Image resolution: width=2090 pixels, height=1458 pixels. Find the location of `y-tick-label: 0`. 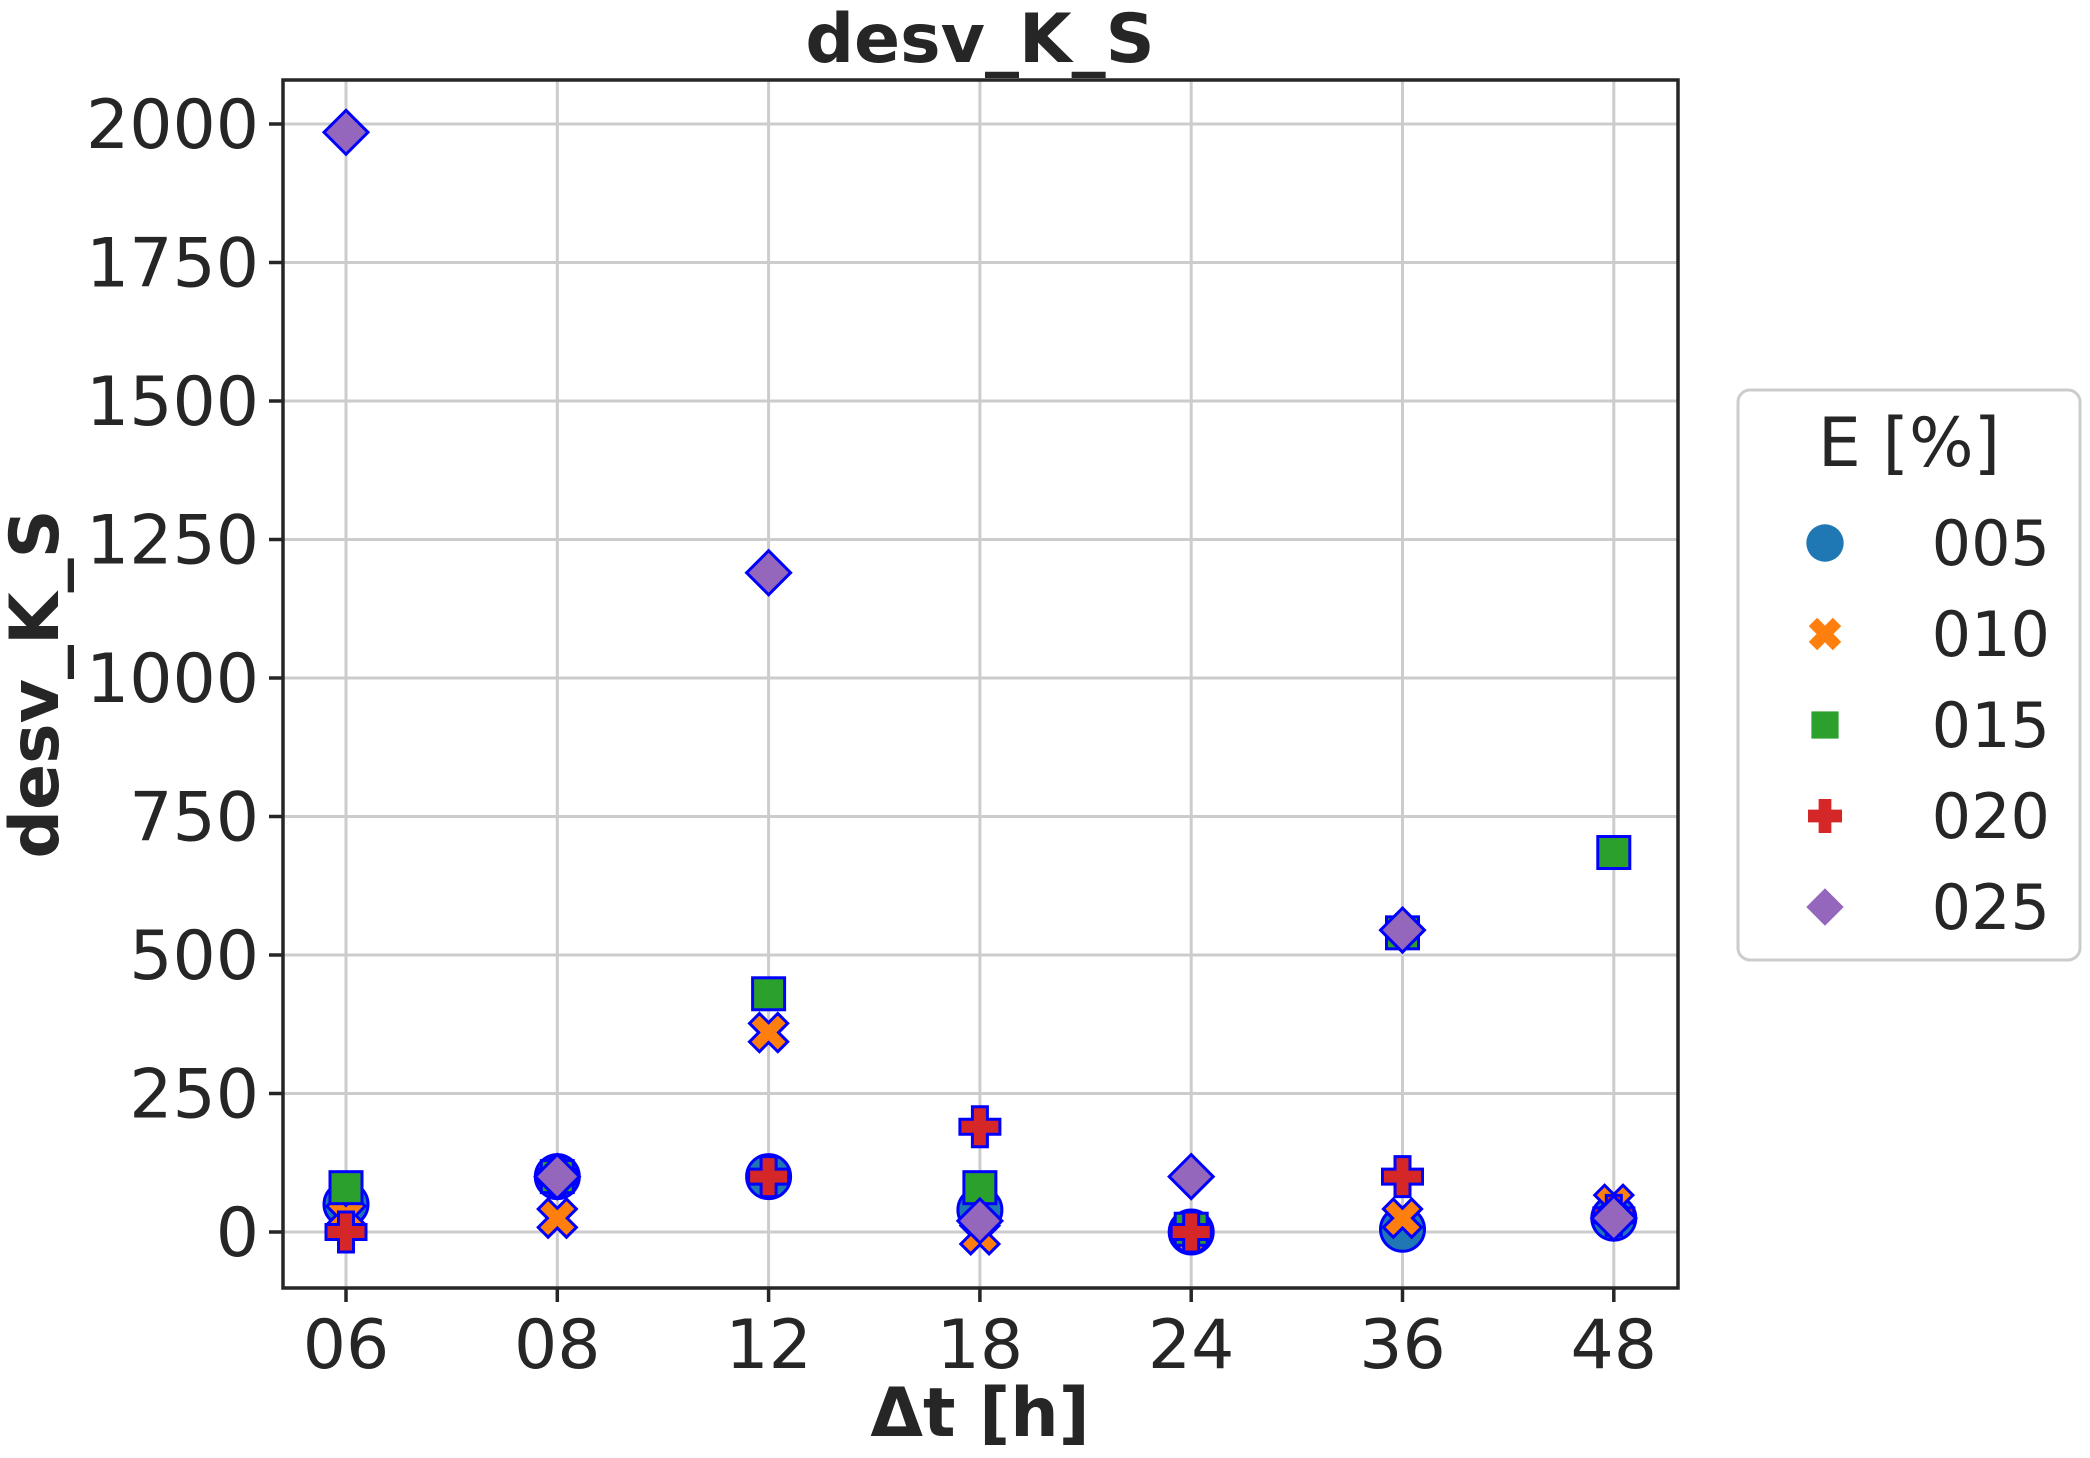

y-tick-label: 0 is located at coordinates (237, 1233).